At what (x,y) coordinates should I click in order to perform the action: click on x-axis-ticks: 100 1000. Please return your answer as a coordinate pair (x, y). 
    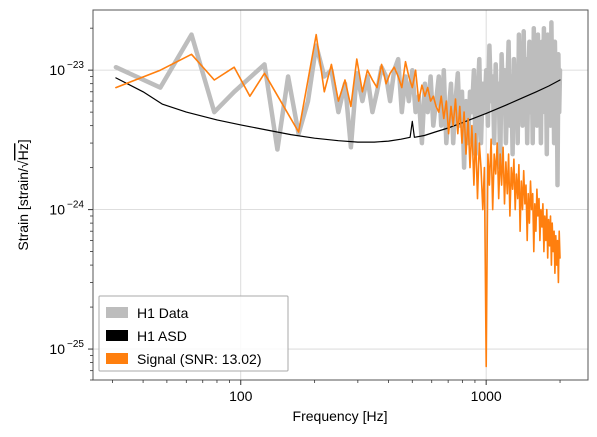
    Looking at the image, I should click on (336, 392).